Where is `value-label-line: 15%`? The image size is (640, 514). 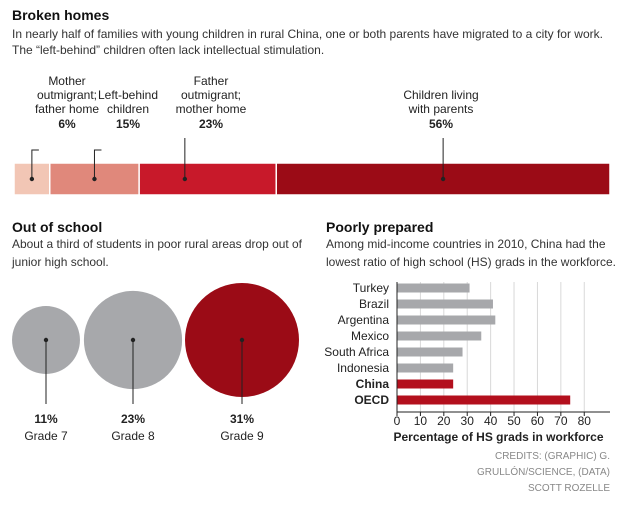 value-label-line: 15% is located at coordinates (128, 124).